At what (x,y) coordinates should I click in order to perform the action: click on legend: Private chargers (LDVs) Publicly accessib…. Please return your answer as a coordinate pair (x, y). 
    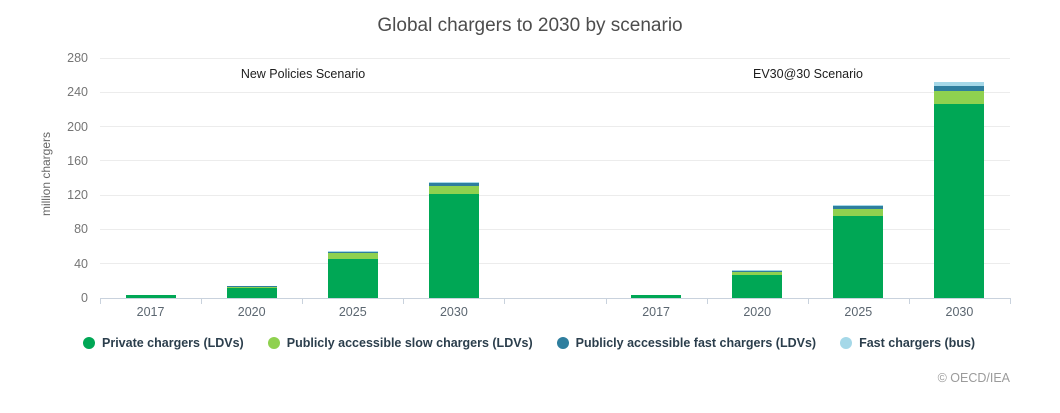
    Looking at the image, I should click on (529, 343).